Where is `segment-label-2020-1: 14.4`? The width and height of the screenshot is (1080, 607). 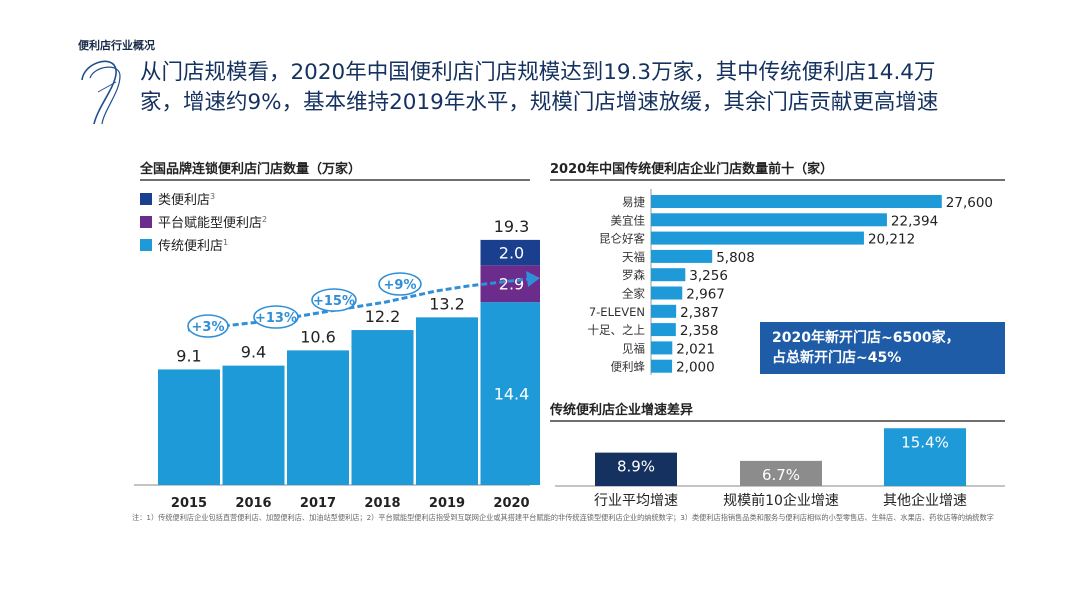
segment-label-2020-1: 14.4 is located at coordinates (512, 394).